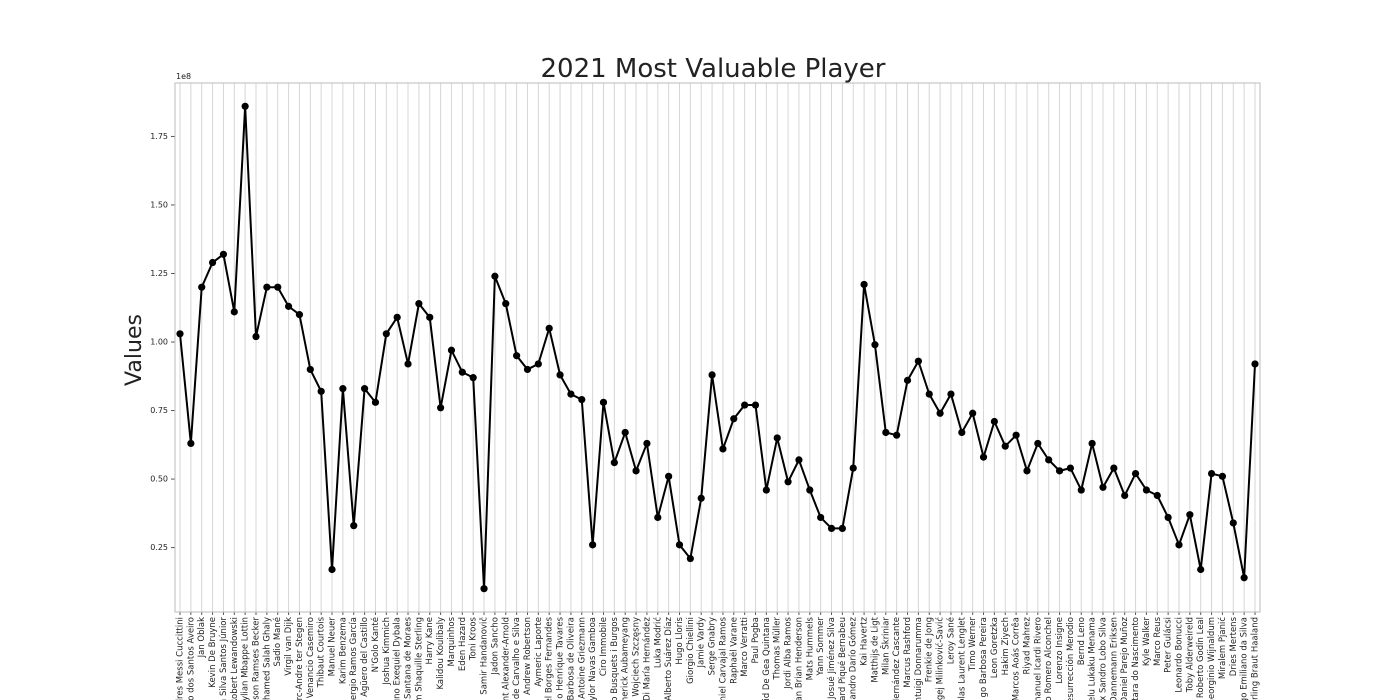  Describe the element at coordinates (1169, 645) in the screenshot. I see `x-tick-label: Peter Gulácsi` at that location.